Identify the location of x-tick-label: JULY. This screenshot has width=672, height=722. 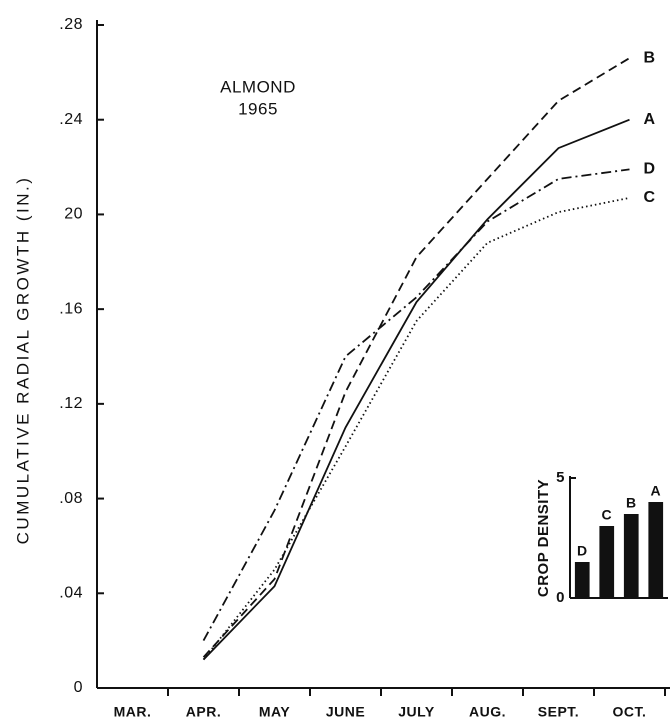
(416, 712).